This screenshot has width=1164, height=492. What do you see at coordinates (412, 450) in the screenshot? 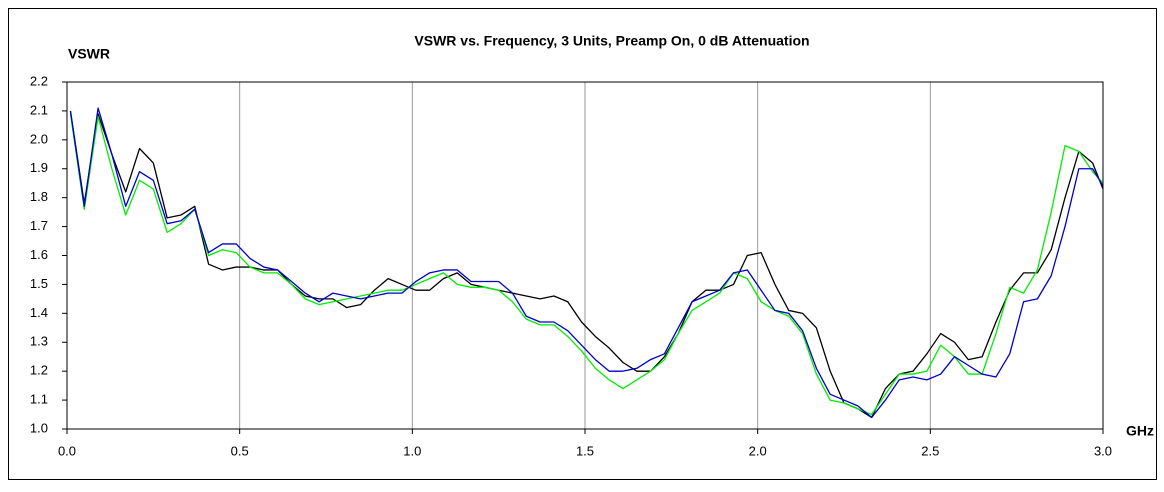
I see `x-tick-label: 1.0` at bounding box center [412, 450].